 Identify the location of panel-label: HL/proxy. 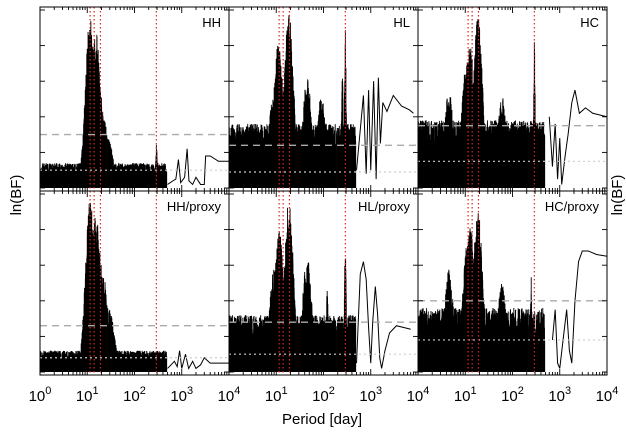
(384, 206).